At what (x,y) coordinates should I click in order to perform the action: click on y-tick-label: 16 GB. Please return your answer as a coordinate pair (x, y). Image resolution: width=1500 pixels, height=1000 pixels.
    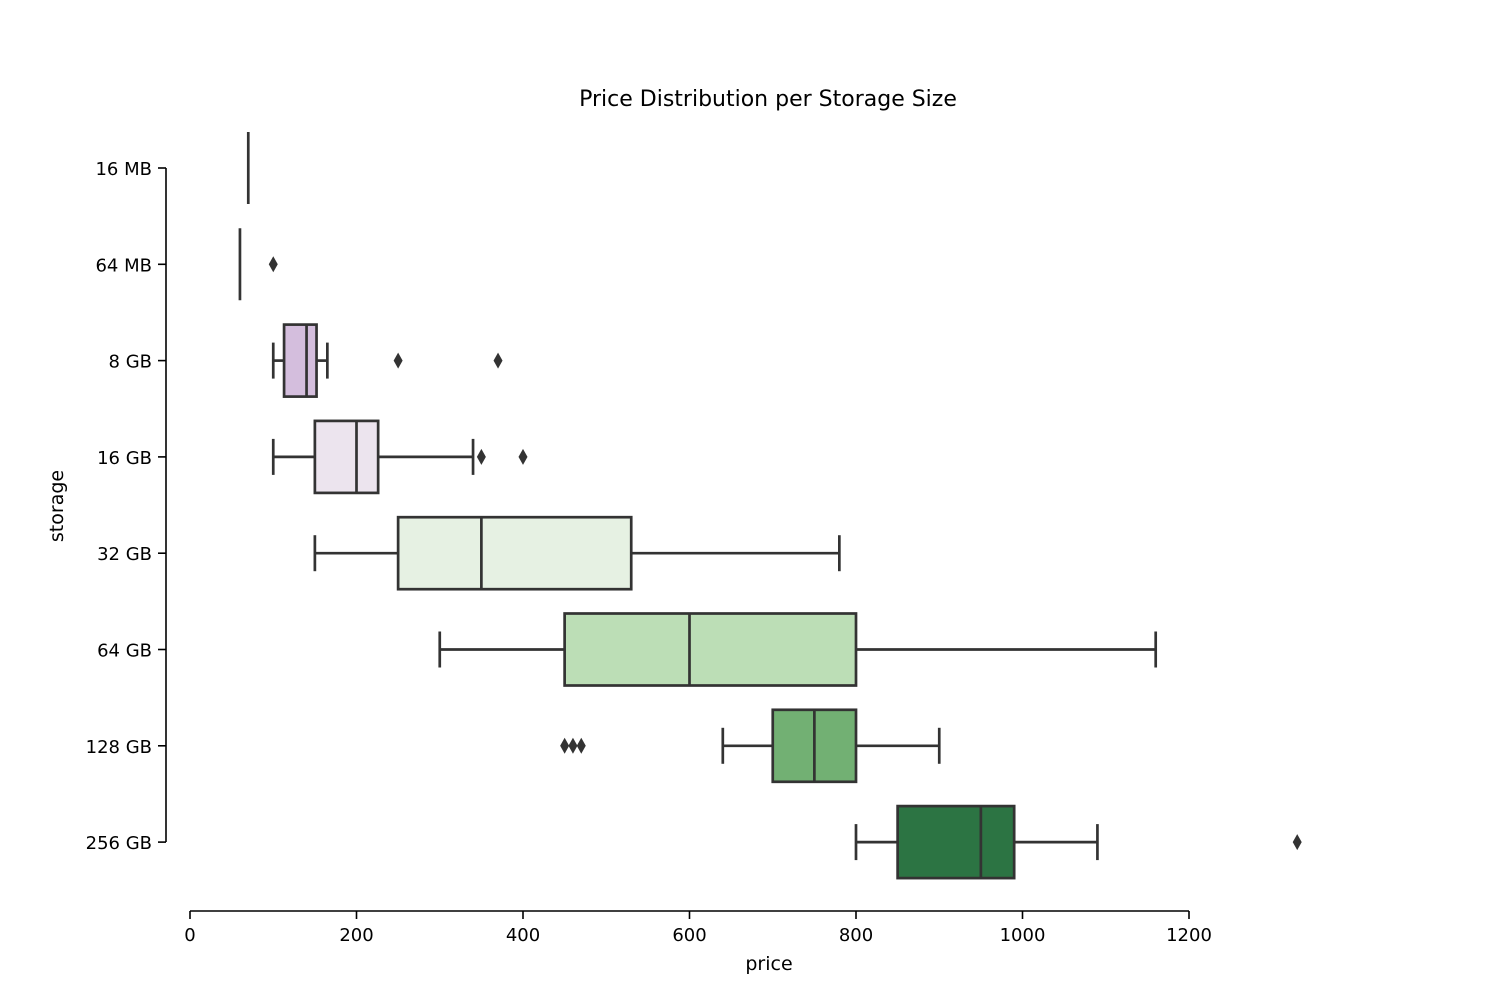
    Looking at the image, I should click on (124, 458).